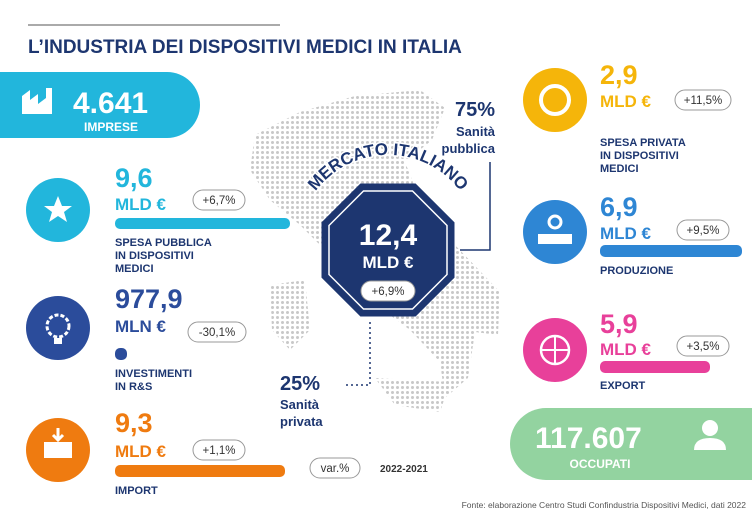 The image size is (752, 519). I want to click on market-unit: MLD €, so click(389, 262).